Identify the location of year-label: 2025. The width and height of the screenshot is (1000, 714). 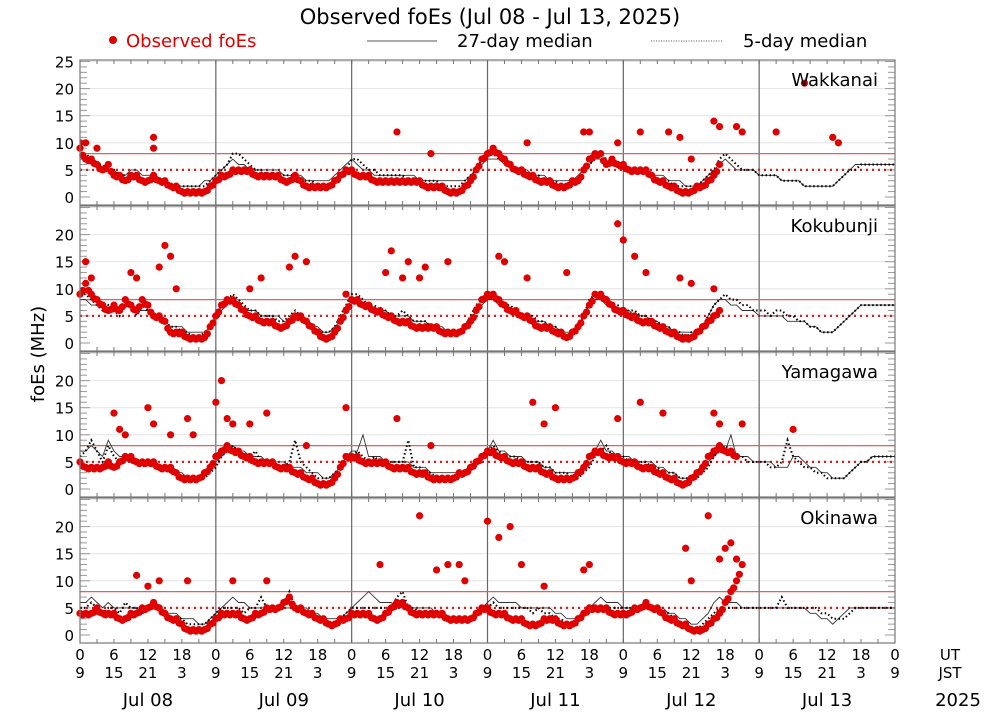
(958, 700).